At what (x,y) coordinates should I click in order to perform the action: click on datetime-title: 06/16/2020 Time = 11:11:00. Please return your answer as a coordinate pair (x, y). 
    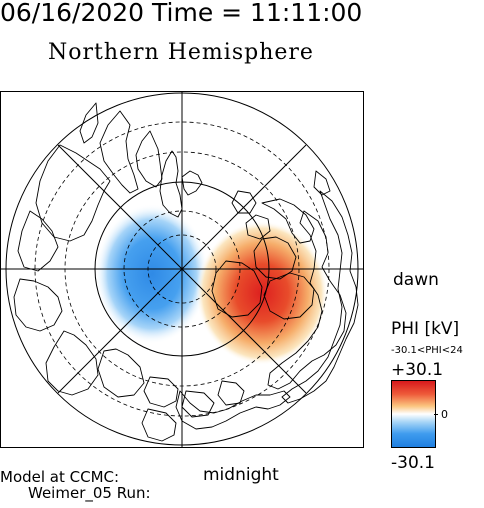
    Looking at the image, I should click on (181, 13).